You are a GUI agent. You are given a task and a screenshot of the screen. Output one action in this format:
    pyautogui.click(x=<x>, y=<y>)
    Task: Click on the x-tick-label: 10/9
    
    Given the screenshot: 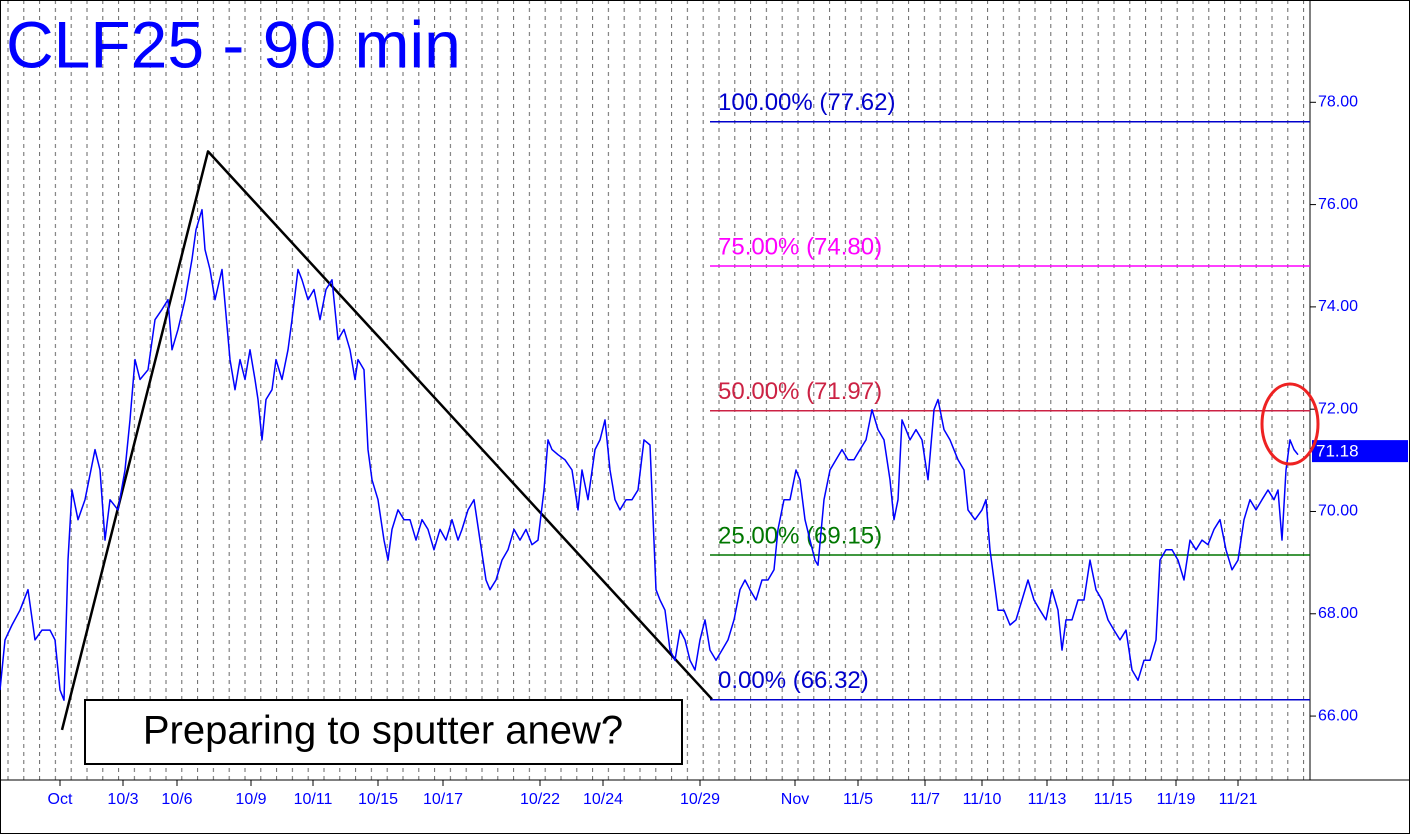 What is the action you would take?
    pyautogui.click(x=250, y=799)
    